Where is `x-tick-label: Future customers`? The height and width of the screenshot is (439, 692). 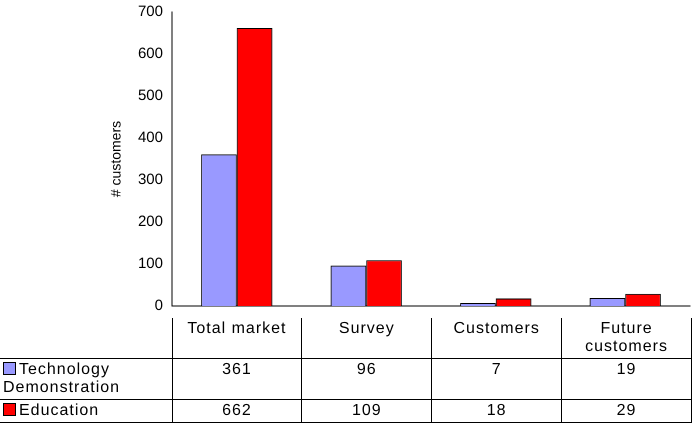
x-tick-label: Future customers is located at coordinates (627, 338).